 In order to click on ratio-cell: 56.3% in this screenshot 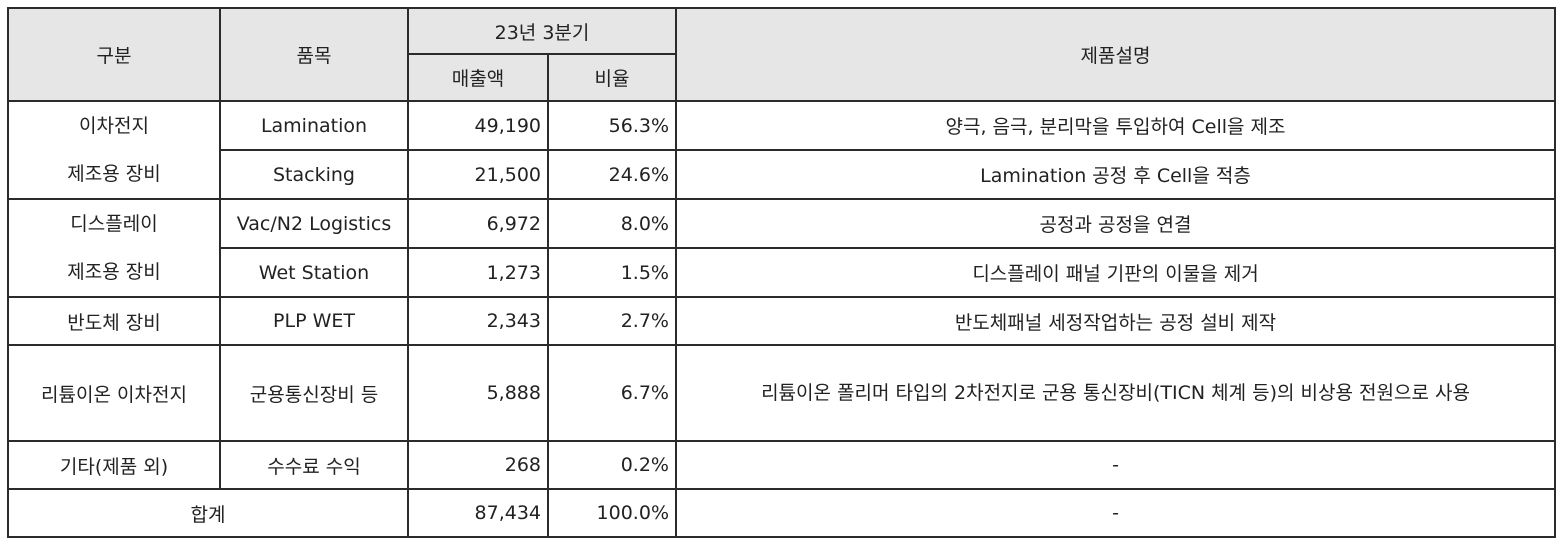, I will do `click(612, 125)`.